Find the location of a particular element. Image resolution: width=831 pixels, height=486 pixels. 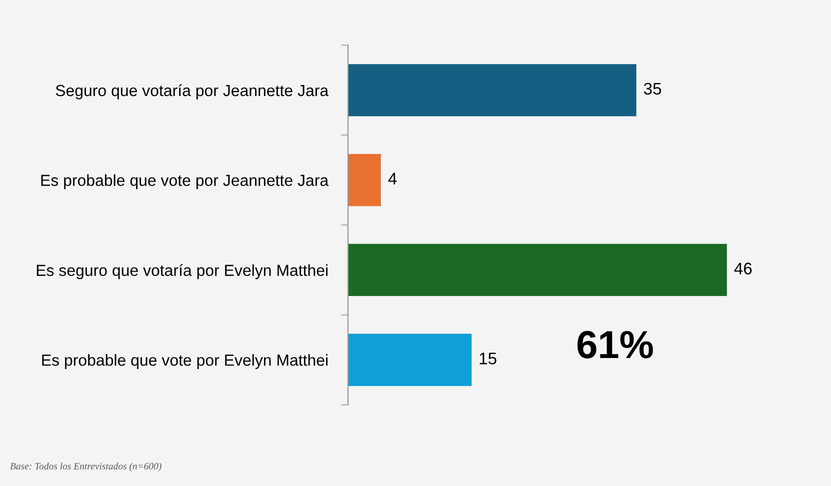

data-label: 4 is located at coordinates (392, 178).